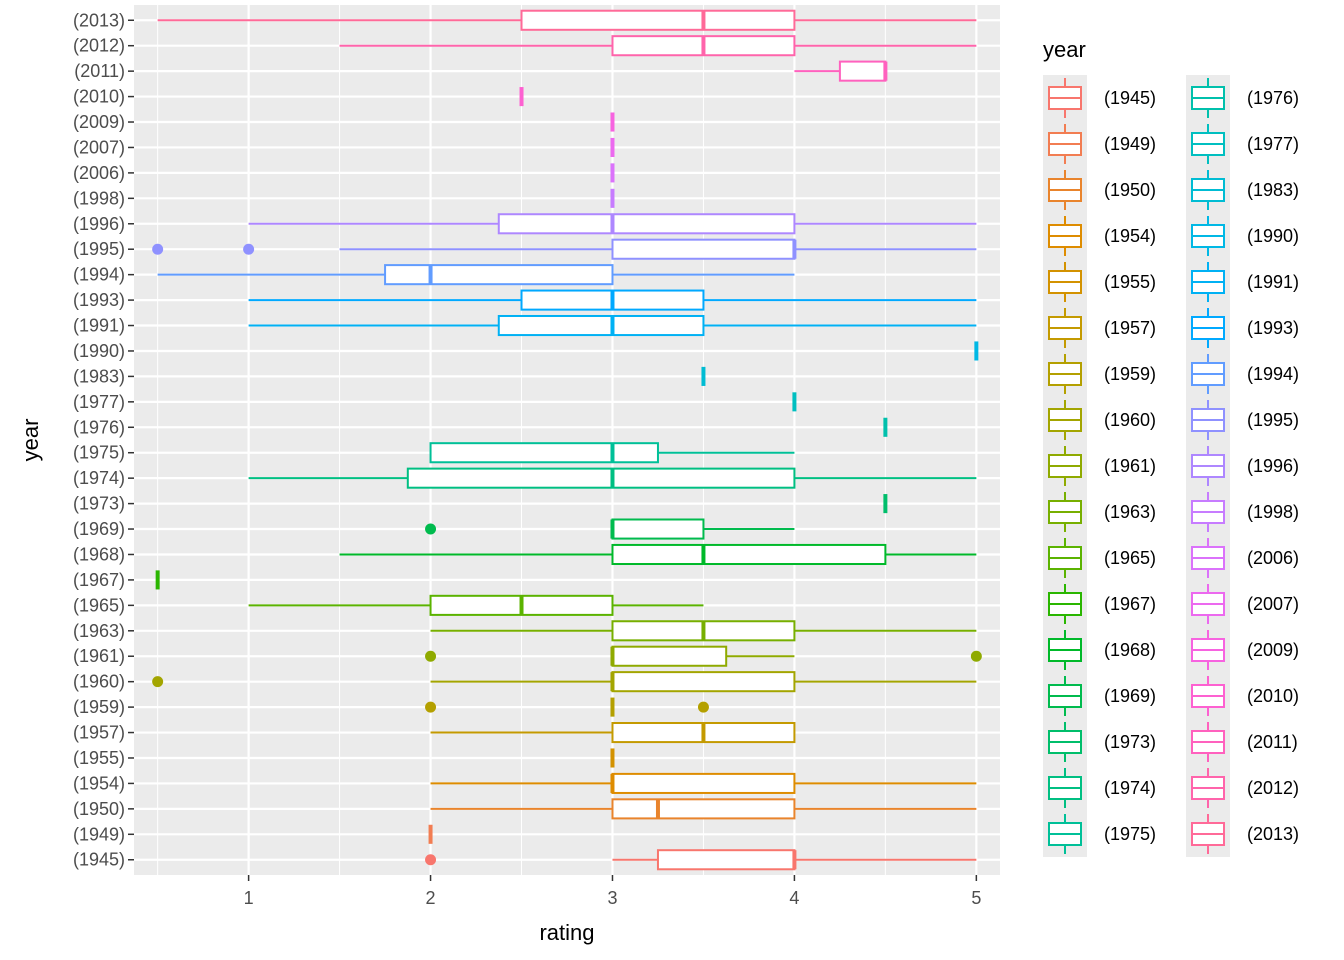 This screenshot has width=1344, height=960. I want to click on legend-item-1961: (1961), so click(1102, 466).